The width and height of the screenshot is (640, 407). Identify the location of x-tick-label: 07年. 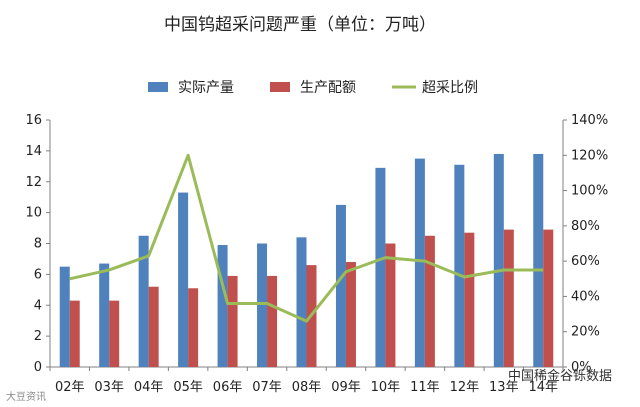
(267, 387).